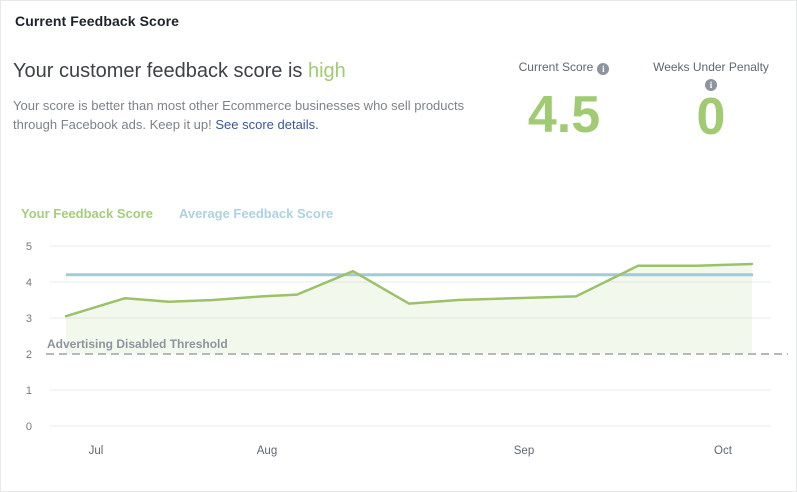 The height and width of the screenshot is (492, 797). I want to click on threshold-label: Advertising Disabled Threshold, so click(137, 344).